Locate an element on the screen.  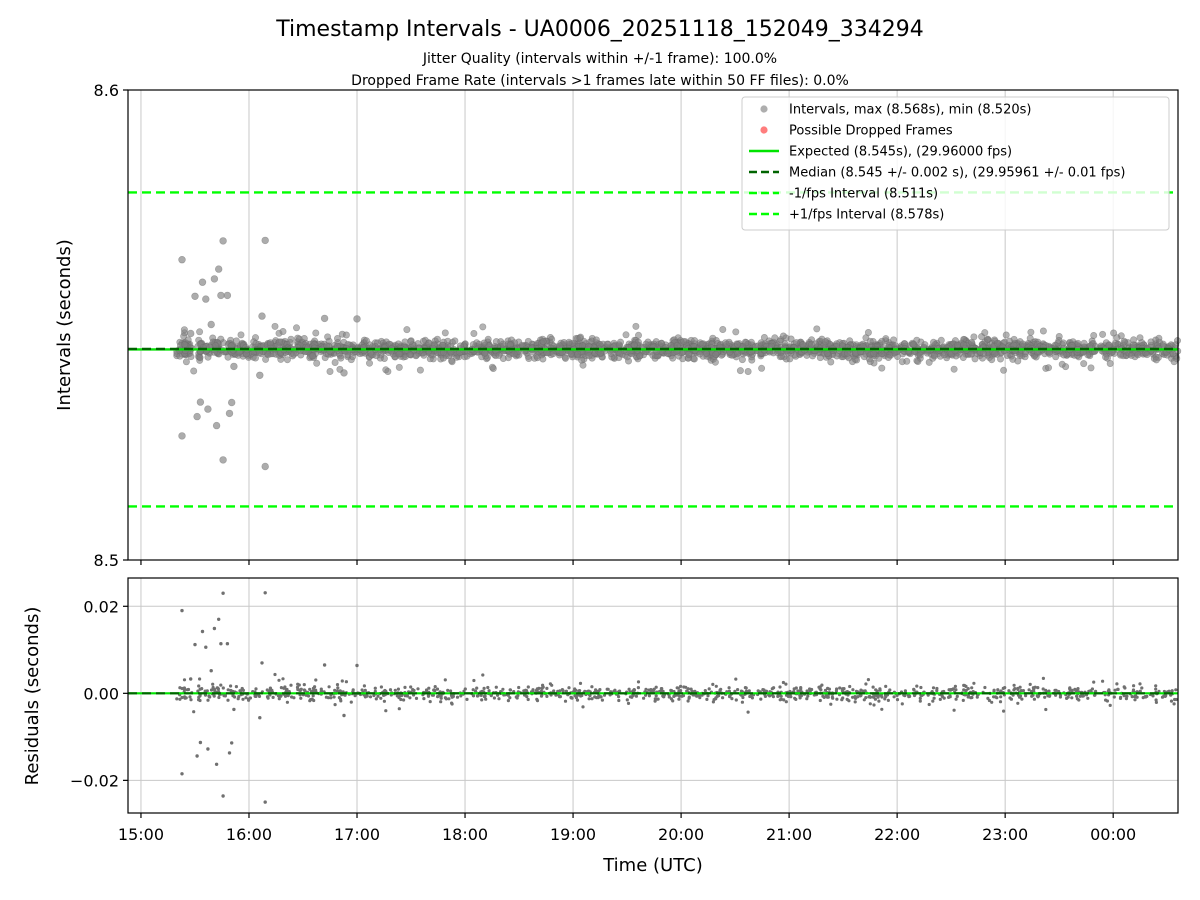
x-tick-label: 18:00 is located at coordinates (465, 834).